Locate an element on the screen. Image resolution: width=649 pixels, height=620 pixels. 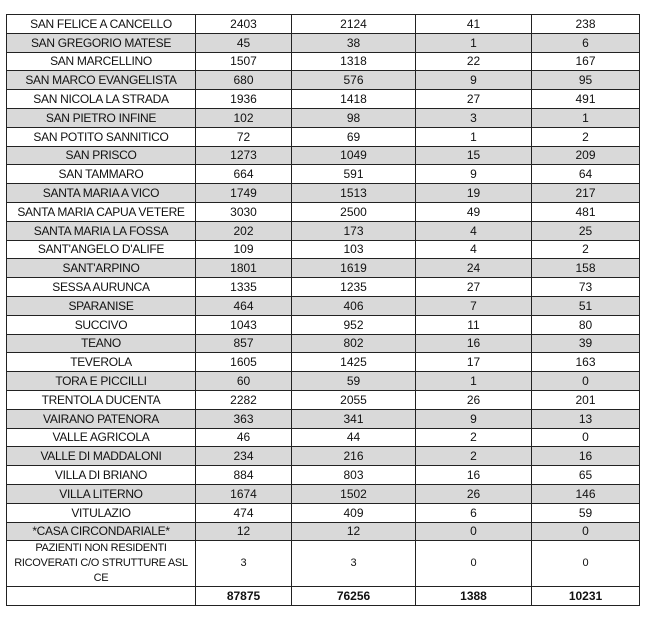
value-cell: 102 is located at coordinates (243, 117).